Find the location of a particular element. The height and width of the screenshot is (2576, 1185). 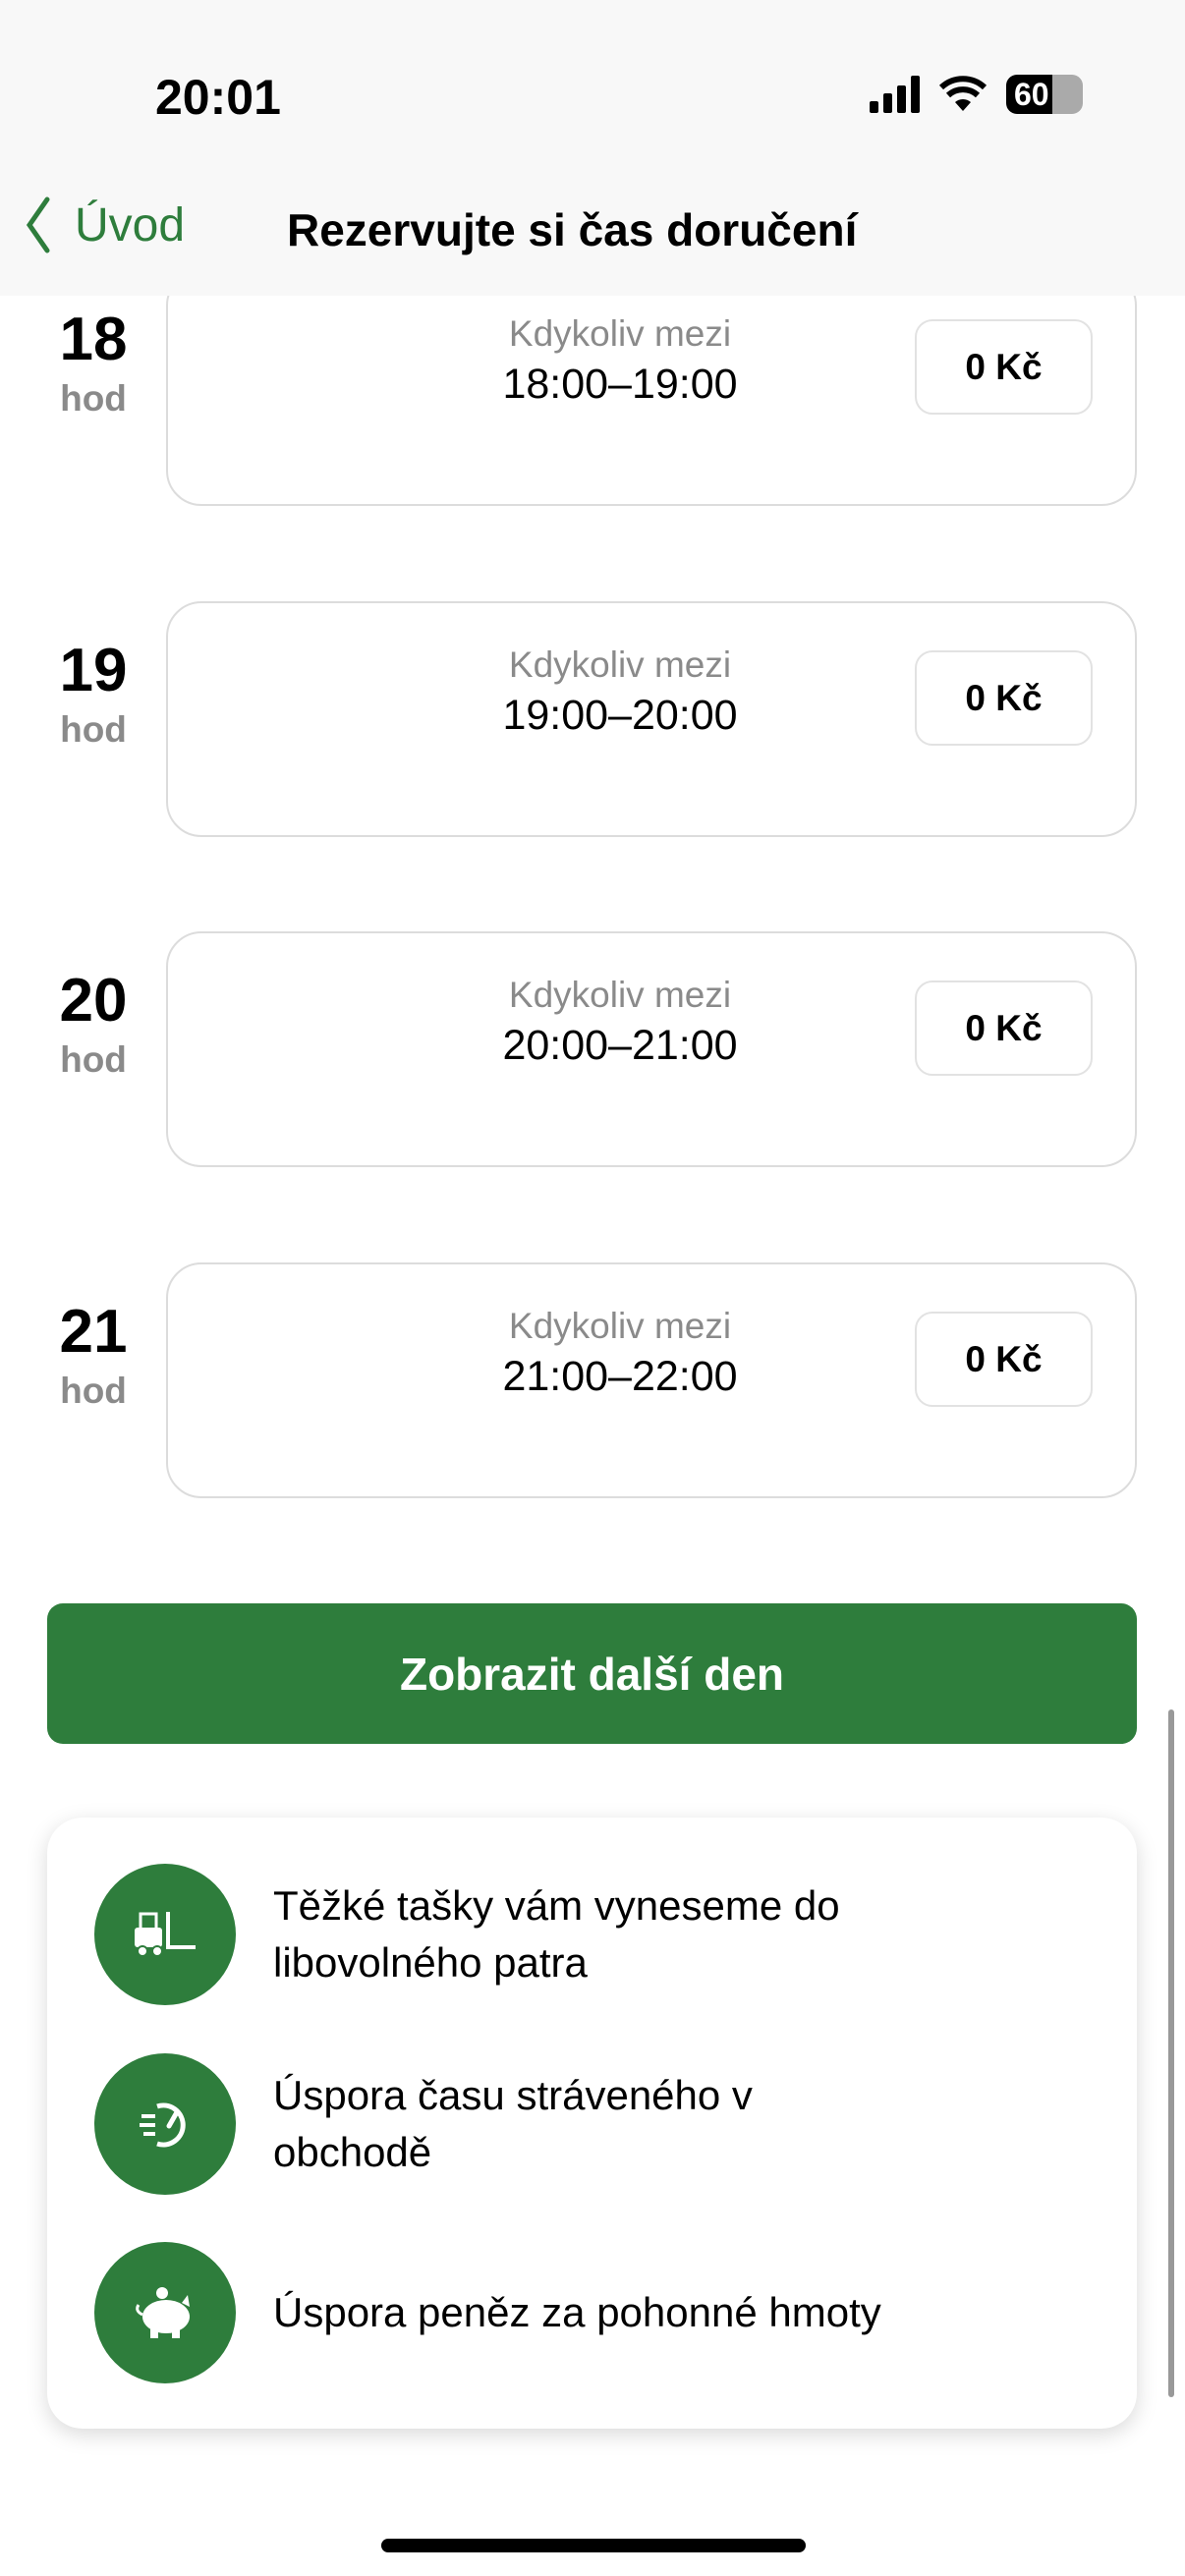

time-slot: 19 hod Kdykoliv mezi 19:00–20:00 0 Kč is located at coordinates (592, 719).